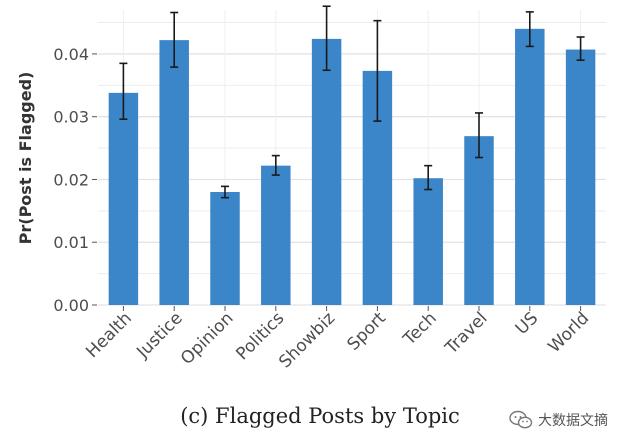 This screenshot has width=642, height=448. Describe the element at coordinates (320, 416) in the screenshot. I see `figure-caption: (c) Flagged Posts by Topic` at that location.